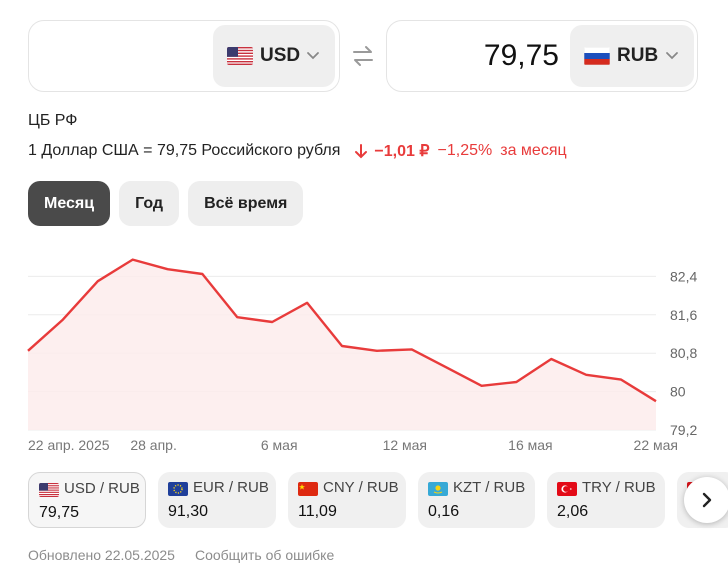  I want to click on y-tick-label: 82,4, so click(683, 276).